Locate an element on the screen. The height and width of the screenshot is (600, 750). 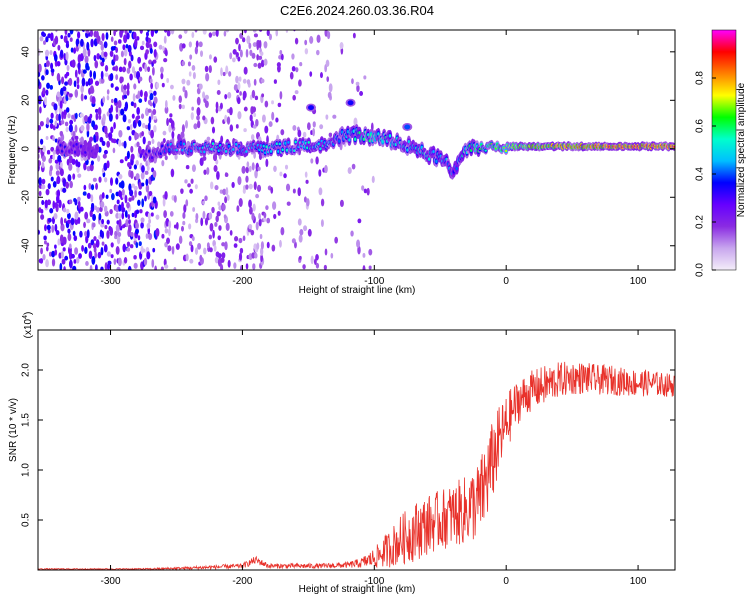
colorbar-ticks: 0.0 0.2 0.4 0.6 0.8 is located at coordinates (705, 174).